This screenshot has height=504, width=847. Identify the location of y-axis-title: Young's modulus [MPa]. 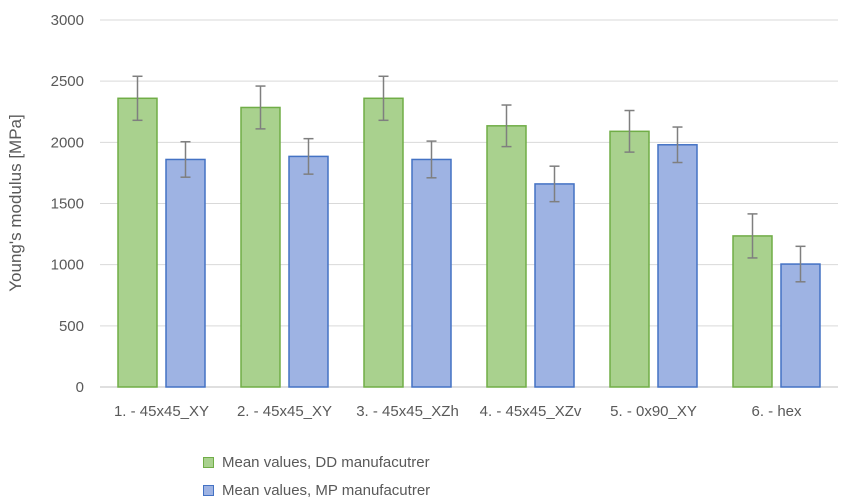
(15, 202).